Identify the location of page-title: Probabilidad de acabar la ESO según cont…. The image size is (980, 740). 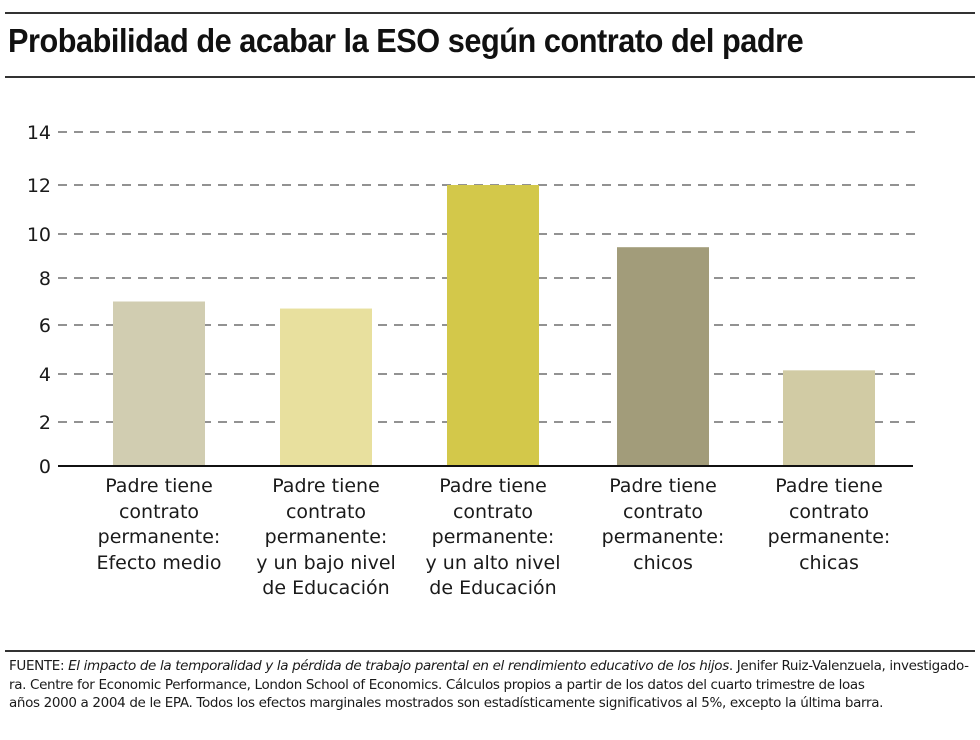
(406, 40).